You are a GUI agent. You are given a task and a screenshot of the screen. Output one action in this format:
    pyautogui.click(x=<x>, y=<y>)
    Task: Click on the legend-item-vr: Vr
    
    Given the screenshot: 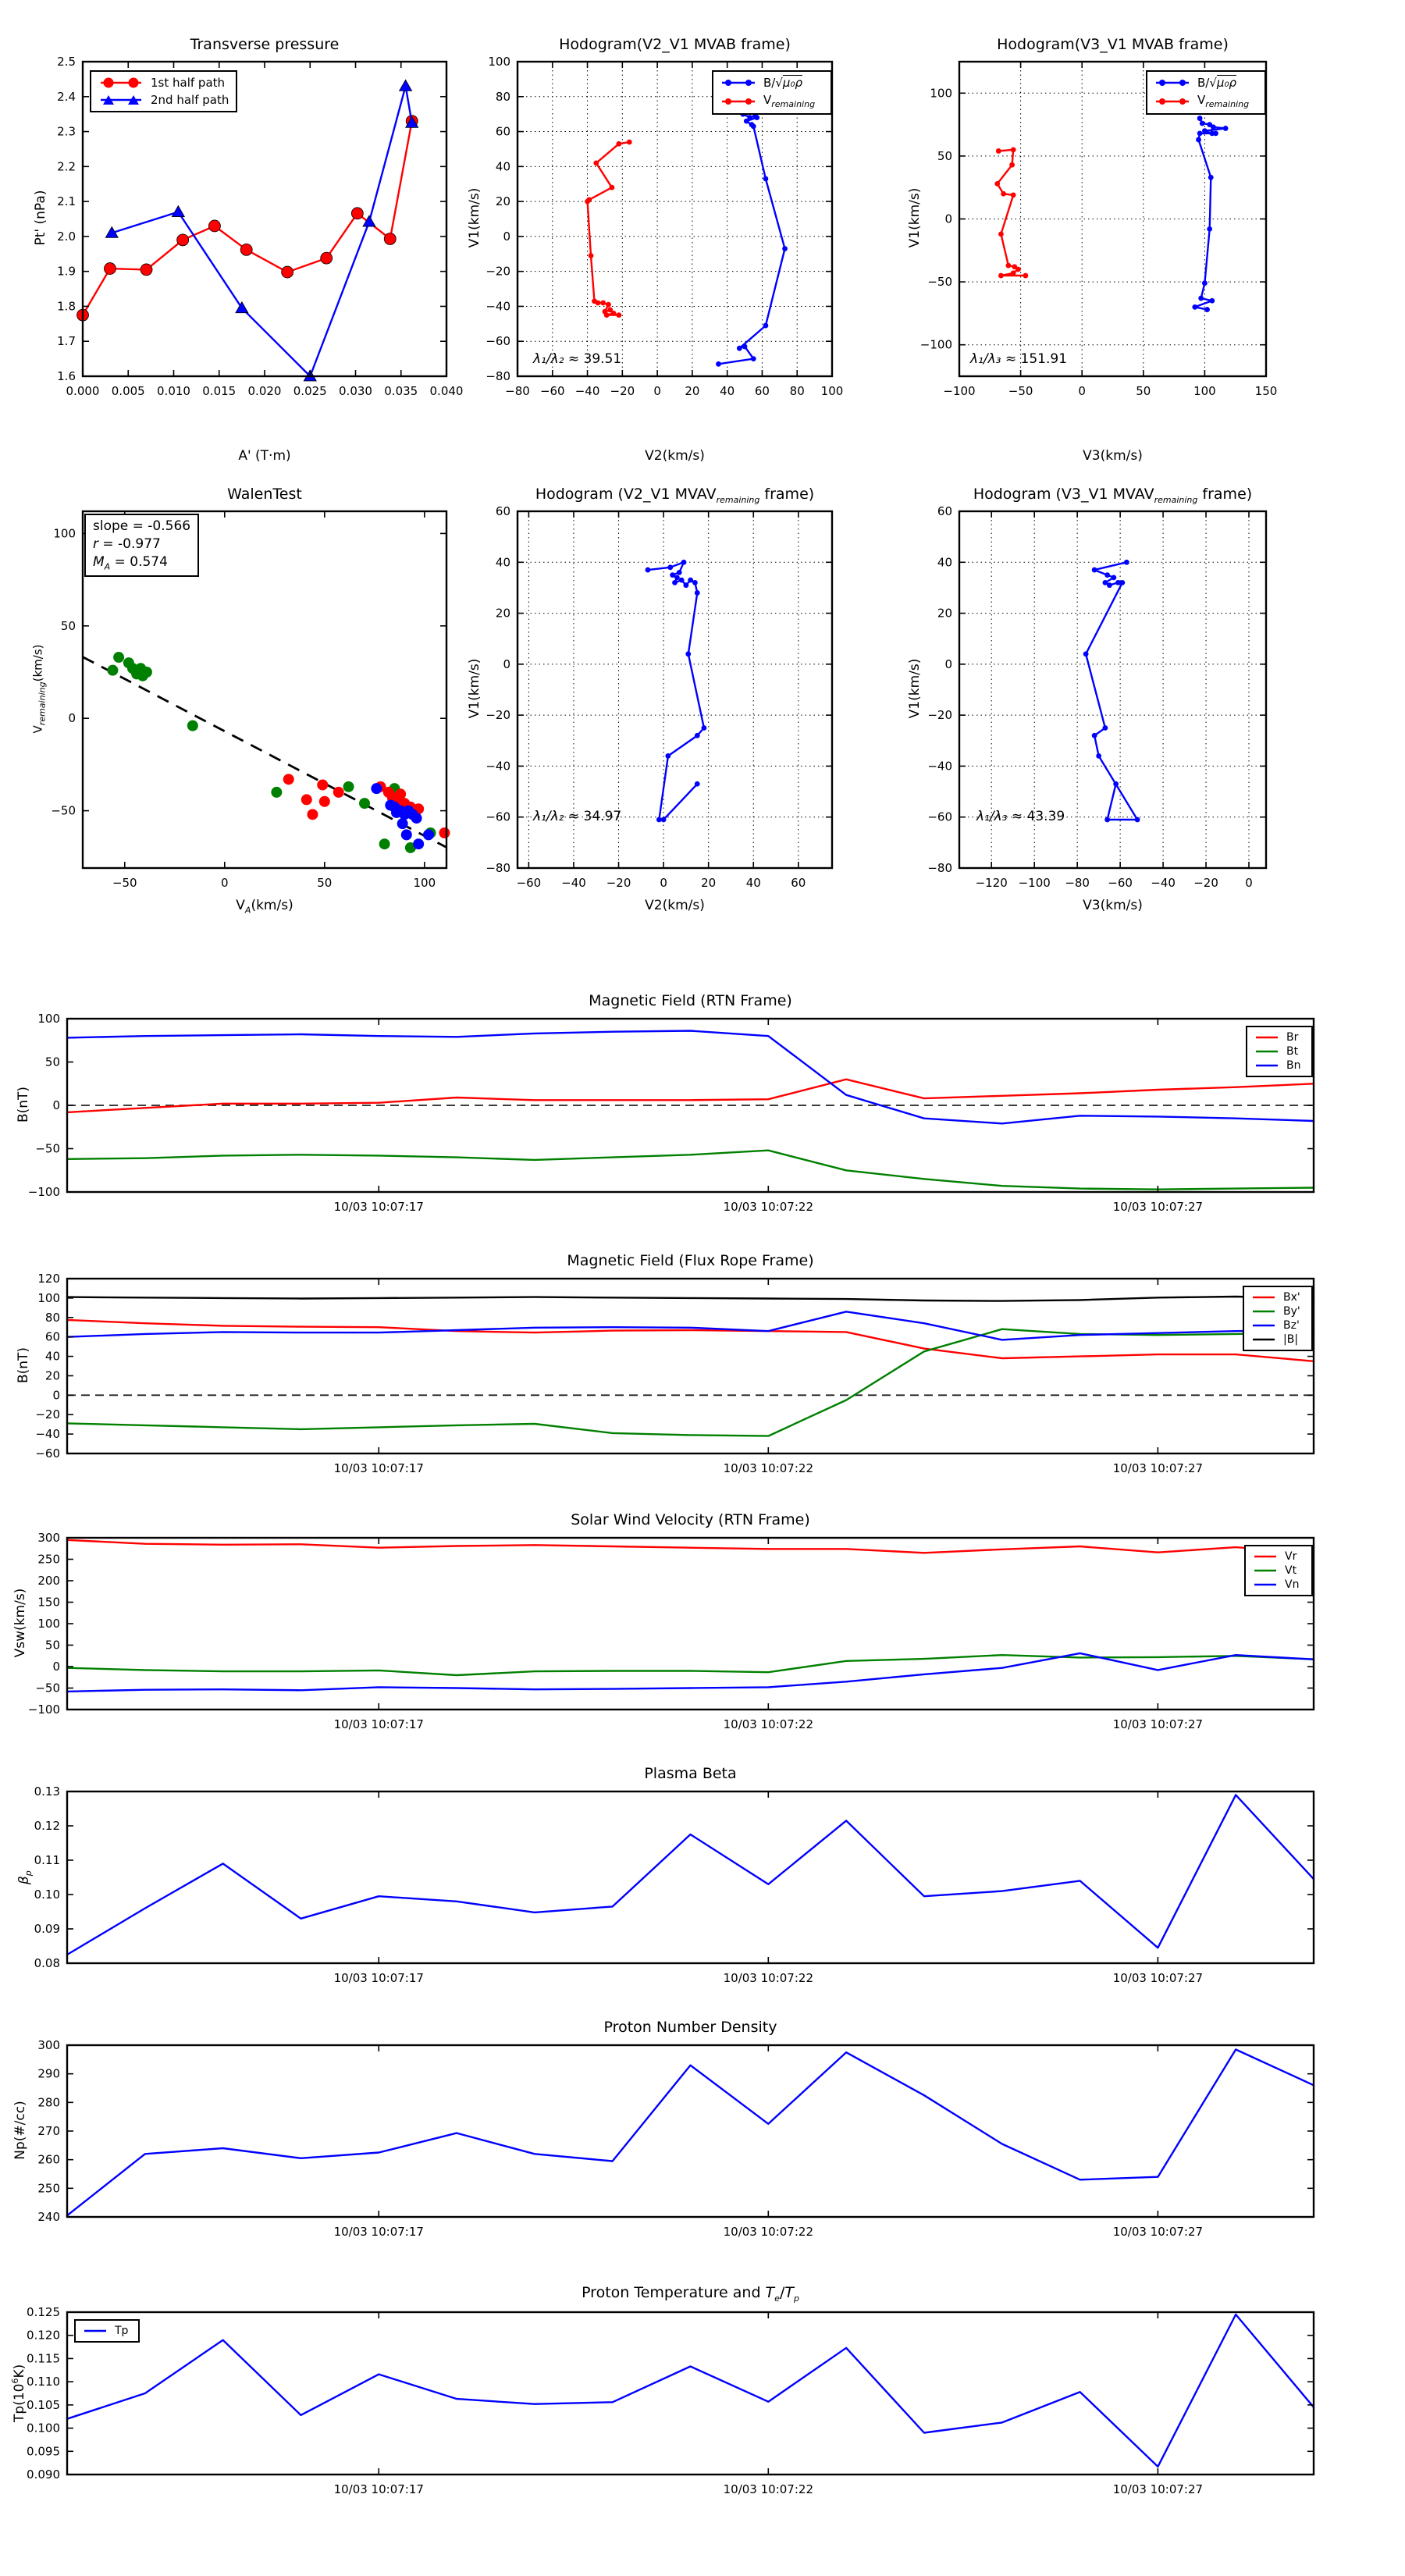 What is the action you would take?
    pyautogui.click(x=1279, y=1556)
    